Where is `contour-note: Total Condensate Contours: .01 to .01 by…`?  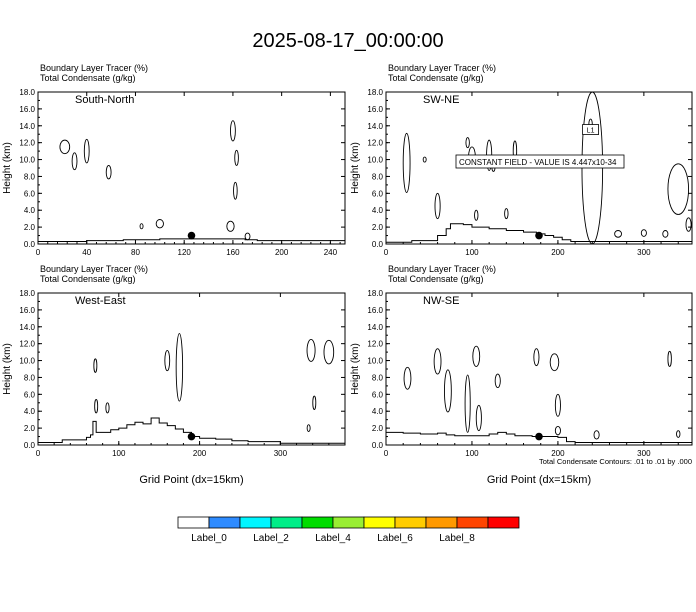 contour-note: Total Condensate Contours: .01 to .01 by… is located at coordinates (615, 461).